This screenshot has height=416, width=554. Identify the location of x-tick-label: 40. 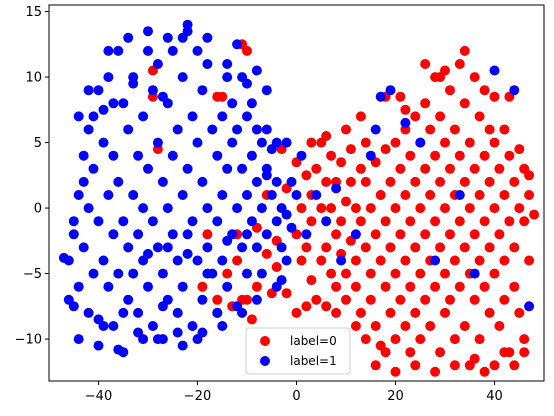
(494, 396).